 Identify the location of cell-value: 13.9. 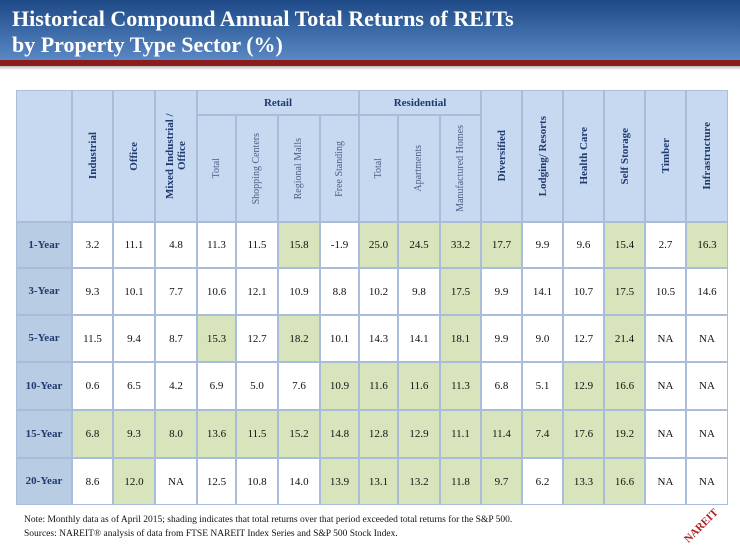
(339, 481).